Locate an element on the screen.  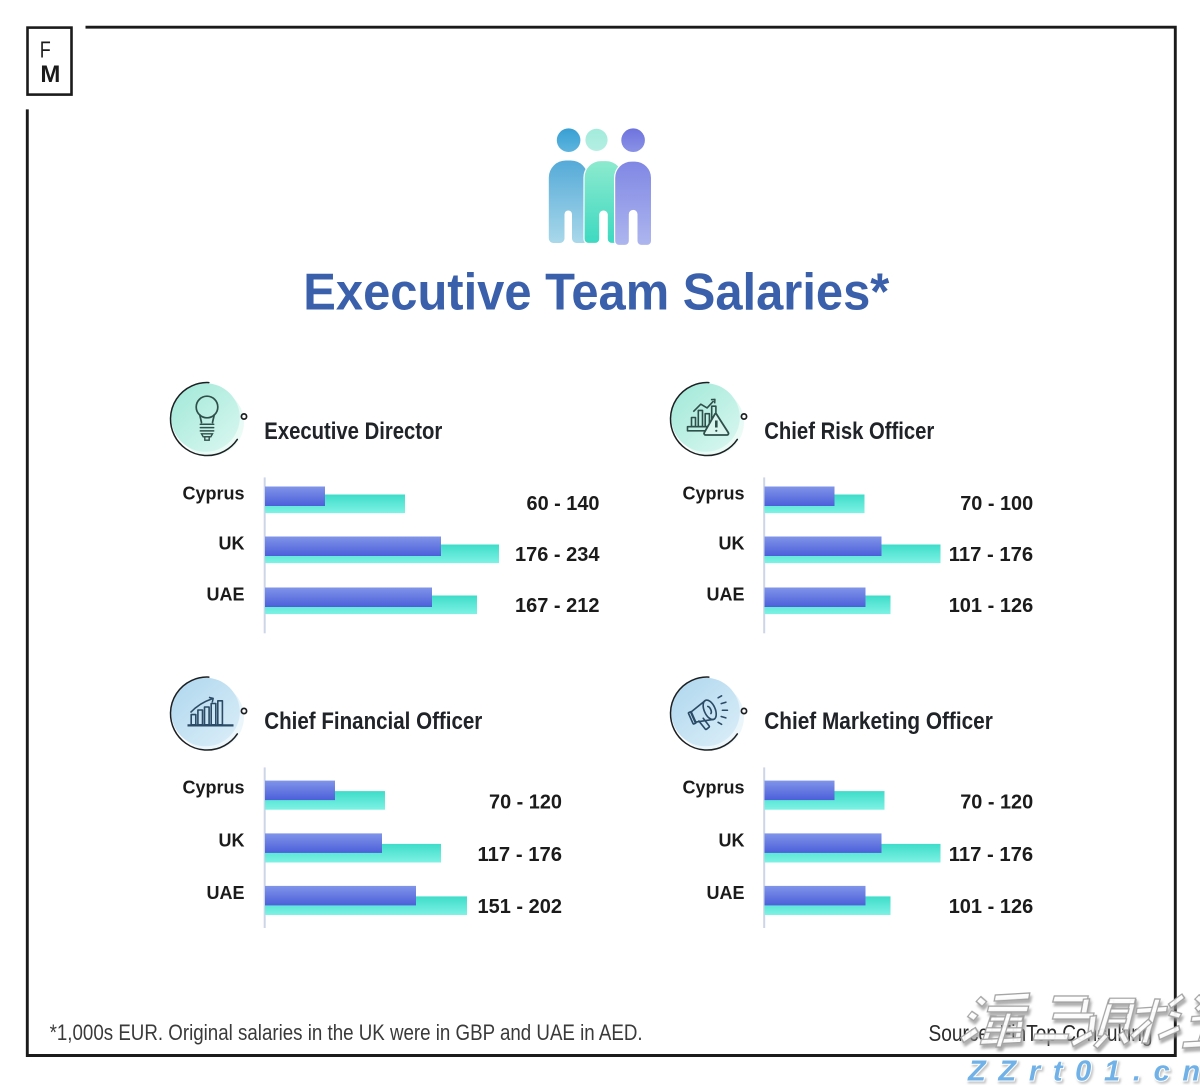
svg-text: 176 - 234 is located at coordinates (557, 554).